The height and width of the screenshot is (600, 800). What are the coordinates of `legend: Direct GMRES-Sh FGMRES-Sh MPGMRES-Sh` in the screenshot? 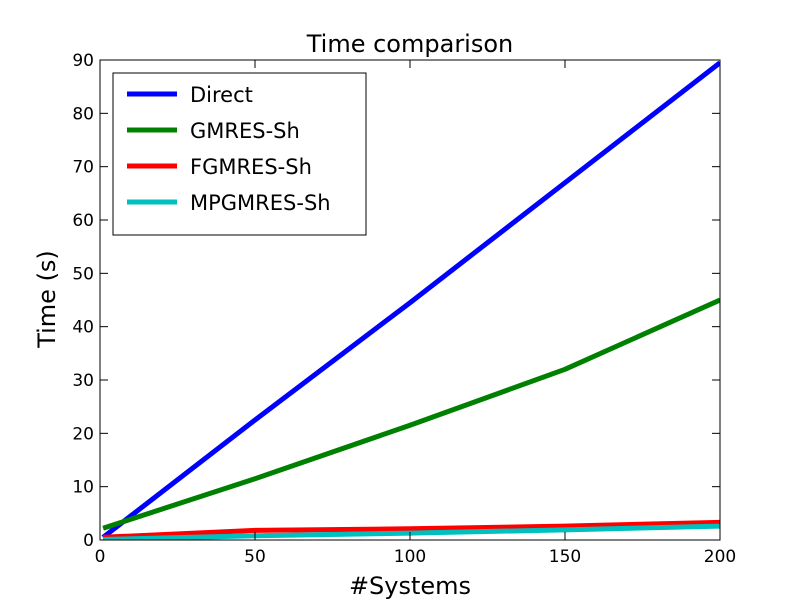 It's located at (239, 154).